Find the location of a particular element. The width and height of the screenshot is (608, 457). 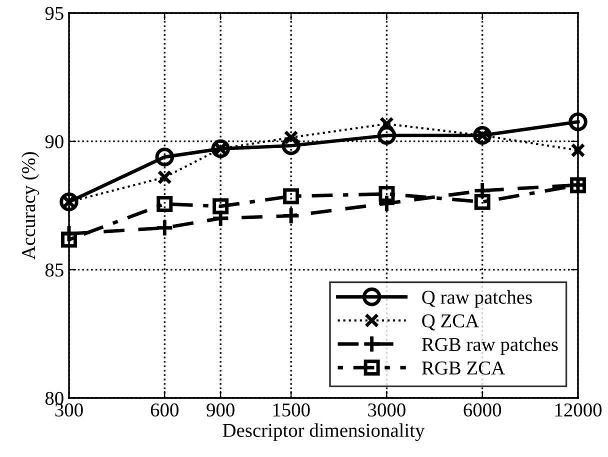

legend-label: RGB raw patches is located at coordinates (490, 346).